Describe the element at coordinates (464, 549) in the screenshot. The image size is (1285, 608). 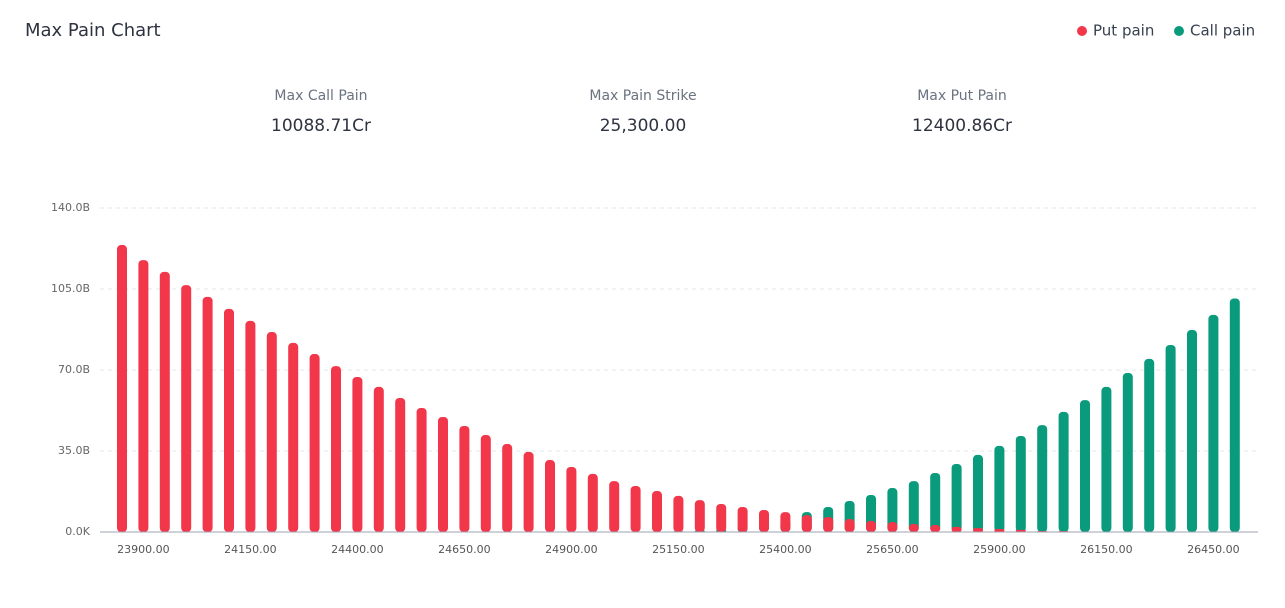
I see `x-tick-label: 24650.00` at that location.